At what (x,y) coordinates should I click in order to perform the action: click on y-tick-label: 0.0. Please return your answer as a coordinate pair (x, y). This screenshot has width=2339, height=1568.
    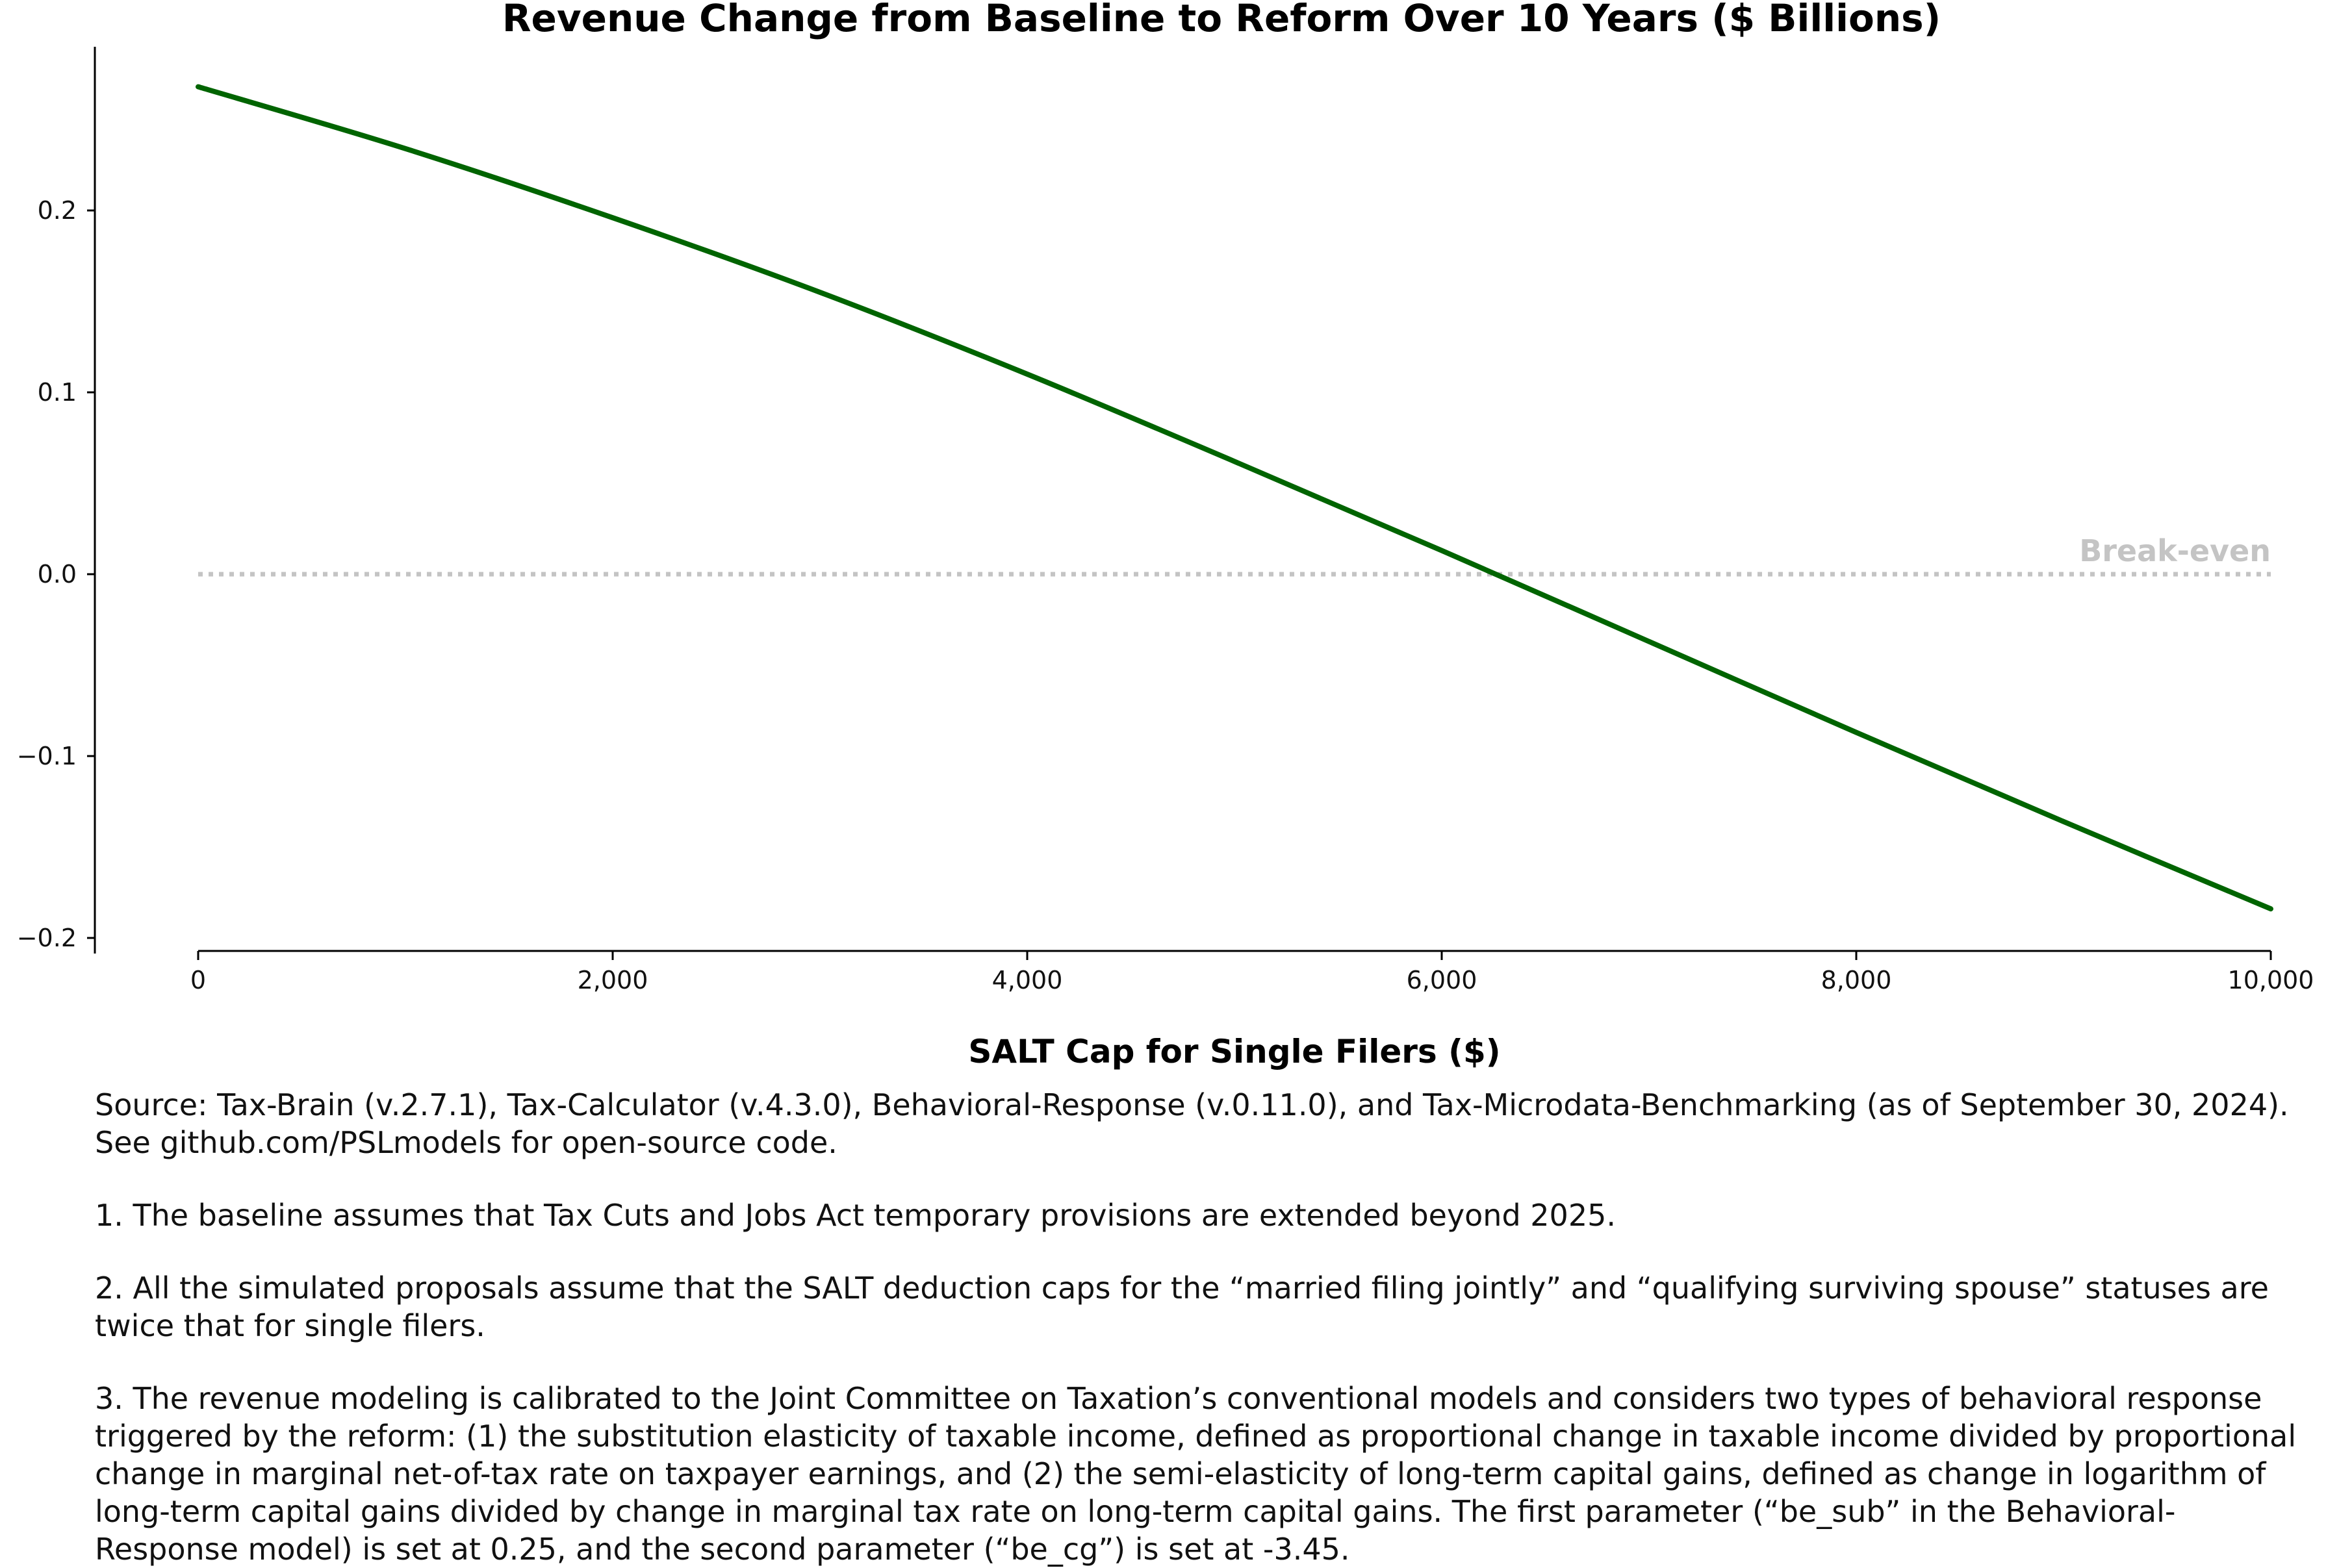
    Looking at the image, I should click on (57, 574).